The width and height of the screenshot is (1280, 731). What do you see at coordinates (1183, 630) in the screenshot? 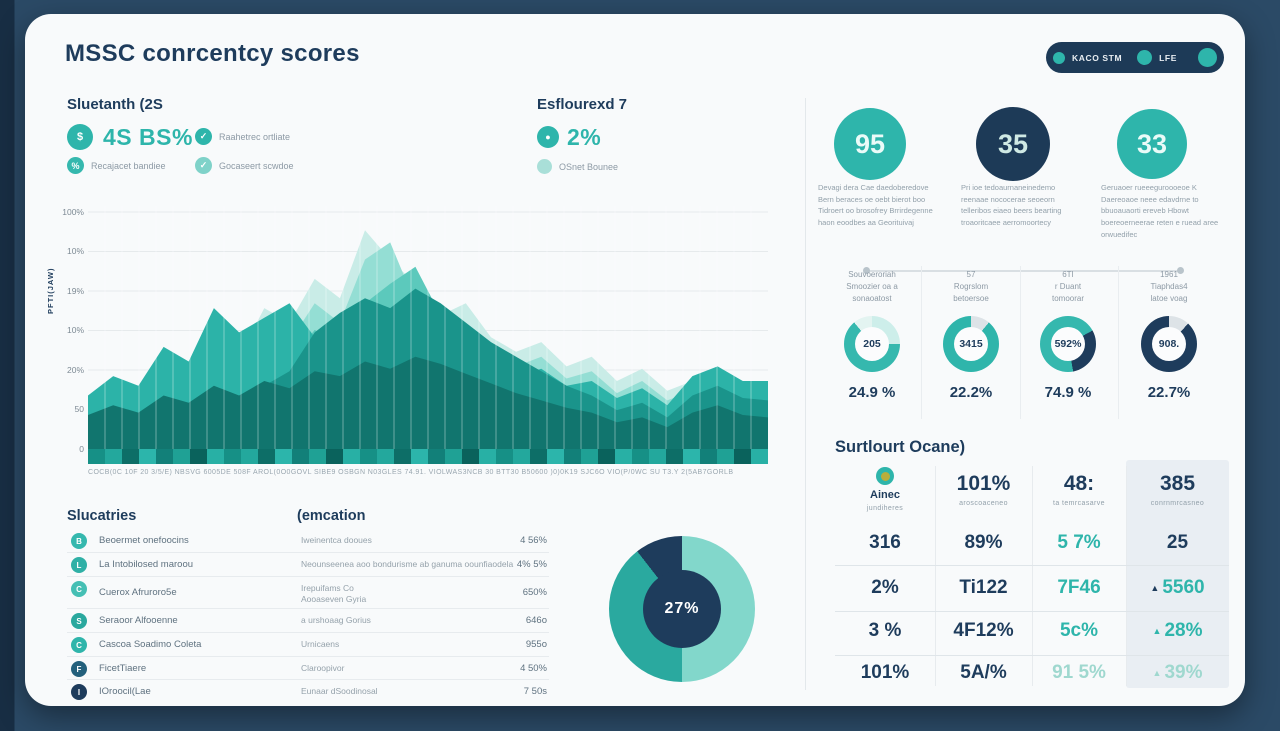
I see `cell-value: 28%` at bounding box center [1183, 630].